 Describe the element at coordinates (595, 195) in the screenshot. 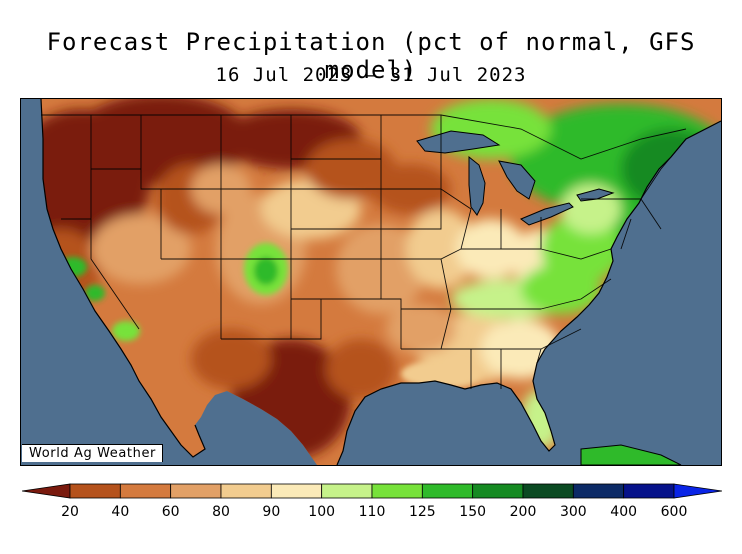

I see `lake-ontario` at that location.